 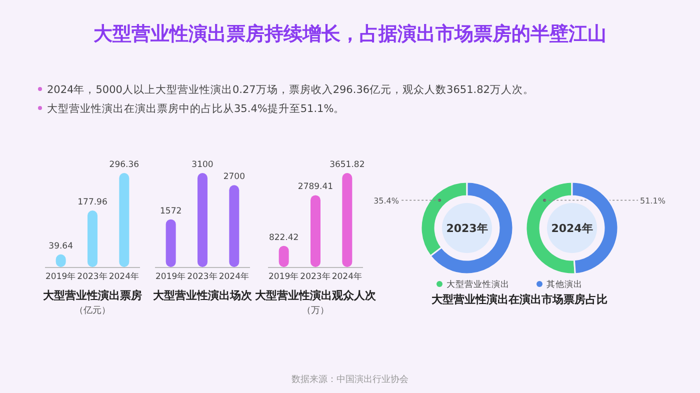 I want to click on source-note: 数据来源：中国演出行业协会, so click(x=350, y=379).